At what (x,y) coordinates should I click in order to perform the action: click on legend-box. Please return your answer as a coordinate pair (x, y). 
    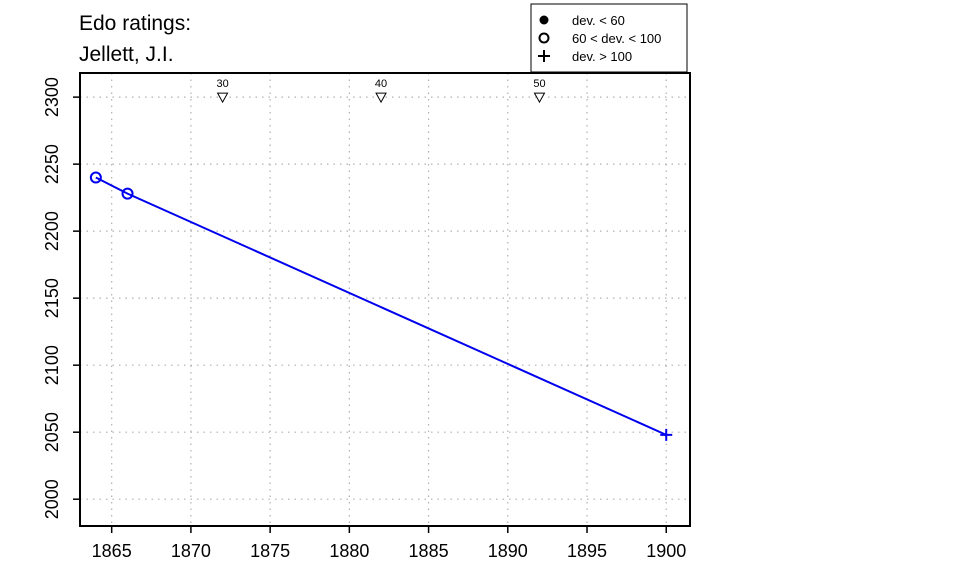
    Looking at the image, I should click on (609, 38).